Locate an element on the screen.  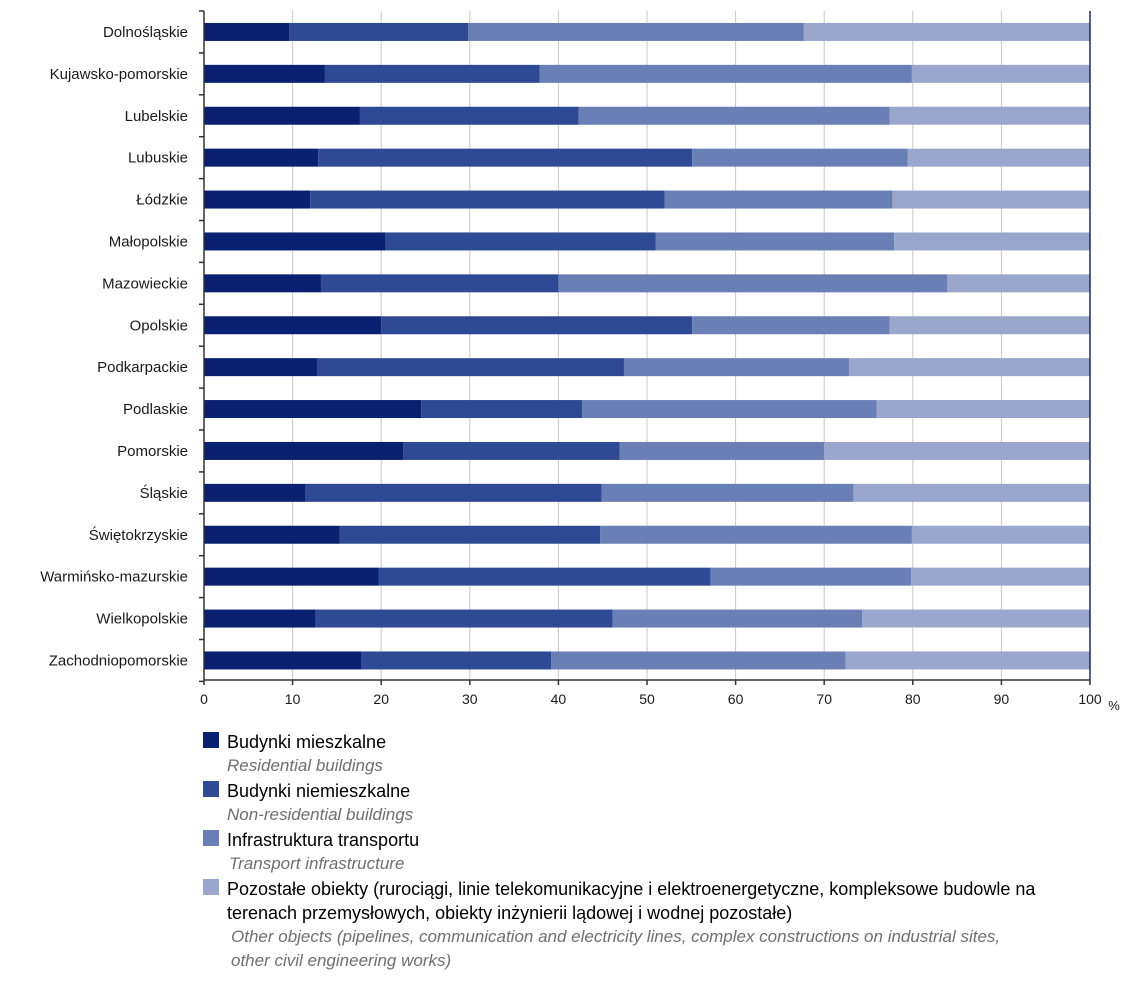
x-tick-label: 70 is located at coordinates (824, 699).